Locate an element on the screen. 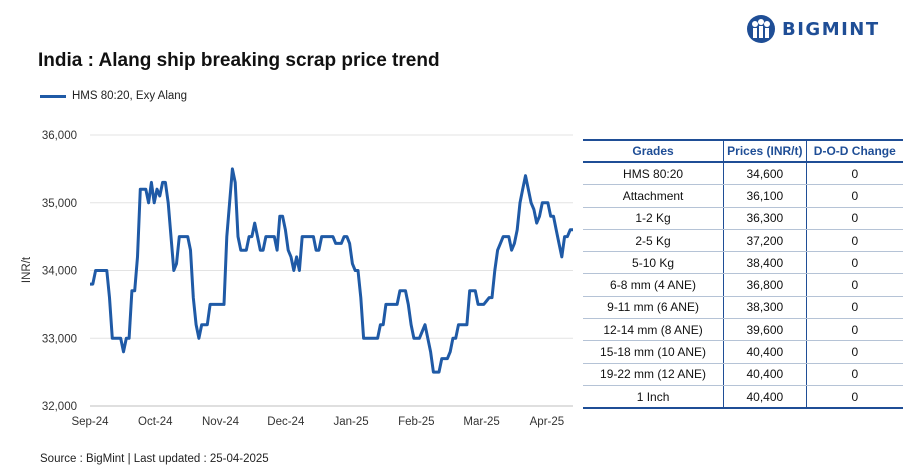 This screenshot has height=471, width=904. grade-cell: 1 Inch is located at coordinates (653, 397).